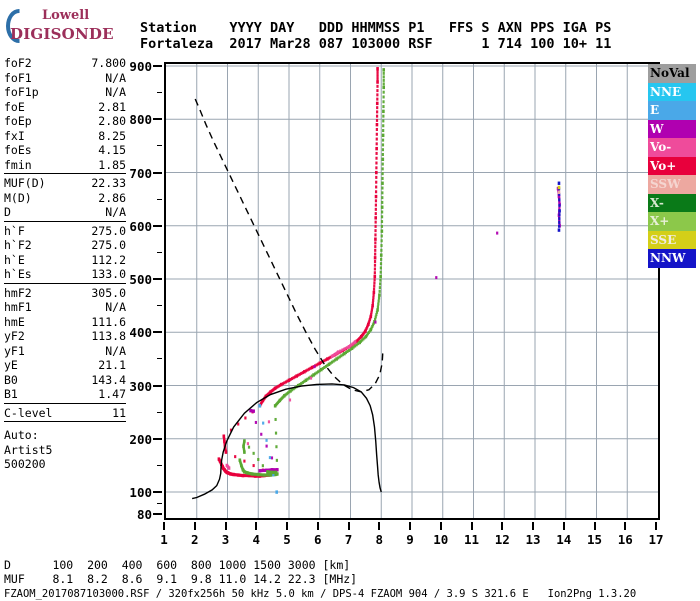 Image resolution: width=700 pixels, height=601 pixels. I want to click on x-axis-label-13: 13, so click(533, 539).